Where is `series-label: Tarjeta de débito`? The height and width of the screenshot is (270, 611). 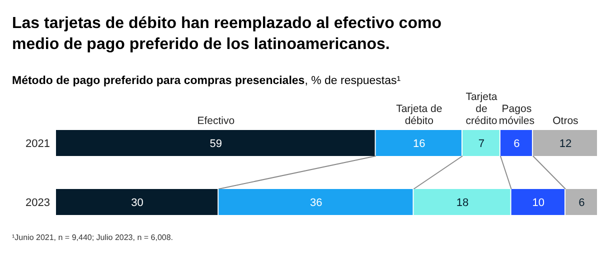
series-label: Tarjeta de débito is located at coordinates (419, 115).